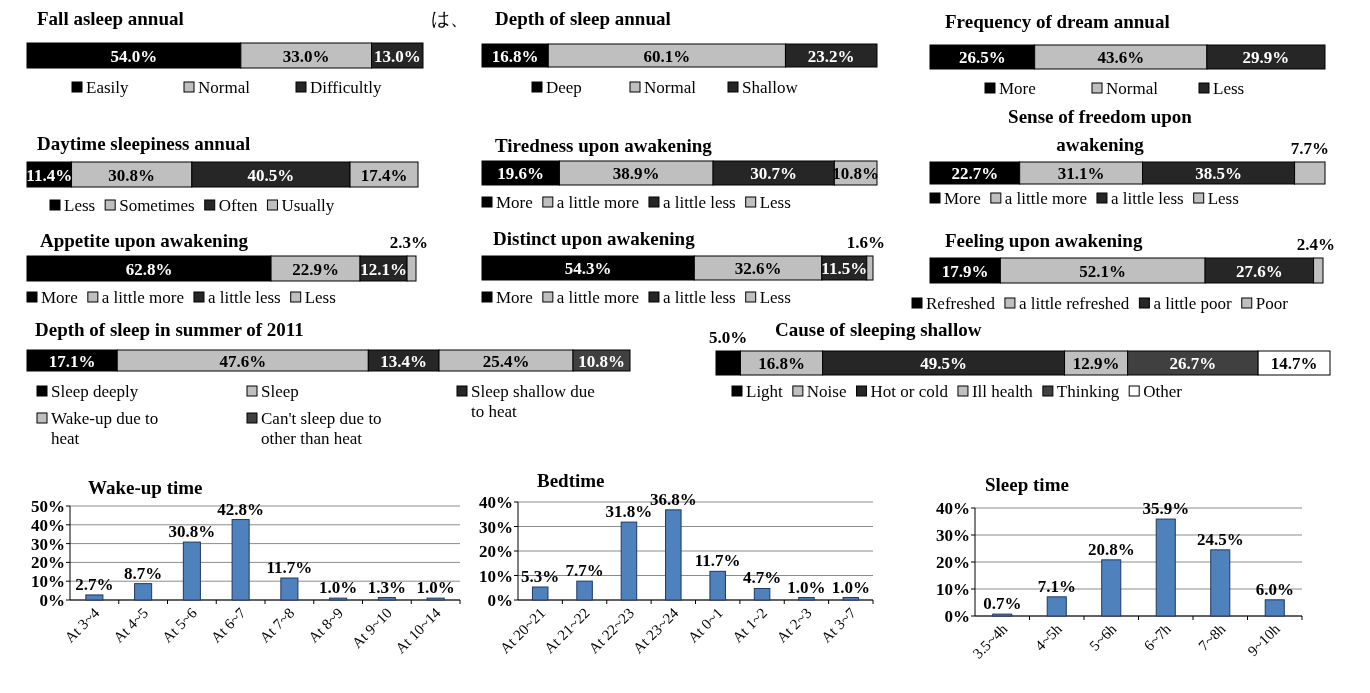  Describe the element at coordinates (48, 582) in the screenshot. I see `y-tick-label: 10%` at that location.